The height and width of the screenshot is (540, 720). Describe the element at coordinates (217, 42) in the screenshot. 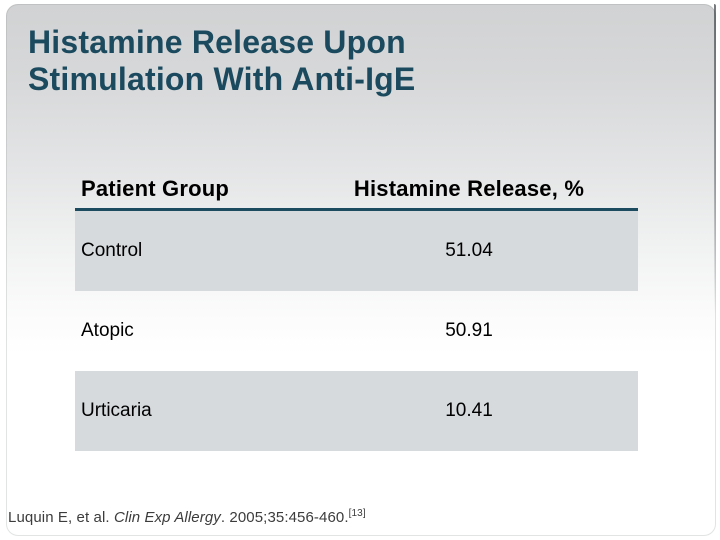

I see `slide-title-line-1: Histamine Release Upon` at that location.